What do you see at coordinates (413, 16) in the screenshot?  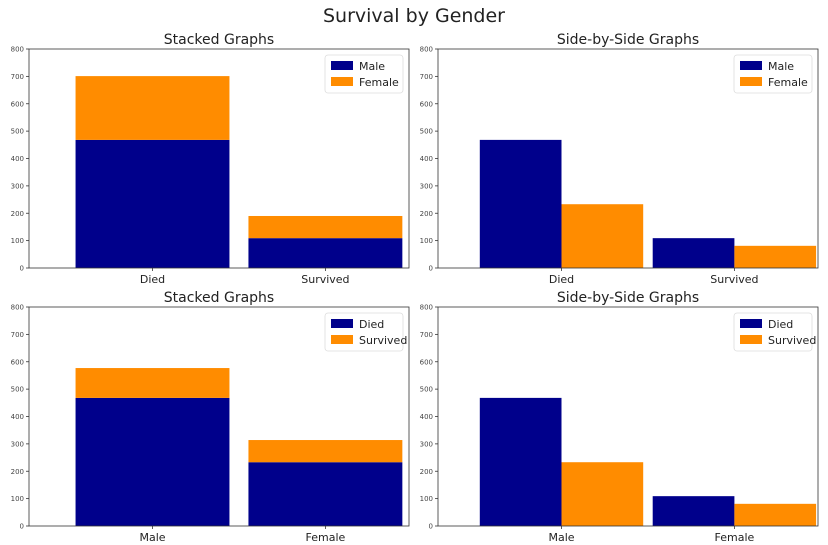 I see `figure-title: Survival by Gender` at bounding box center [413, 16].